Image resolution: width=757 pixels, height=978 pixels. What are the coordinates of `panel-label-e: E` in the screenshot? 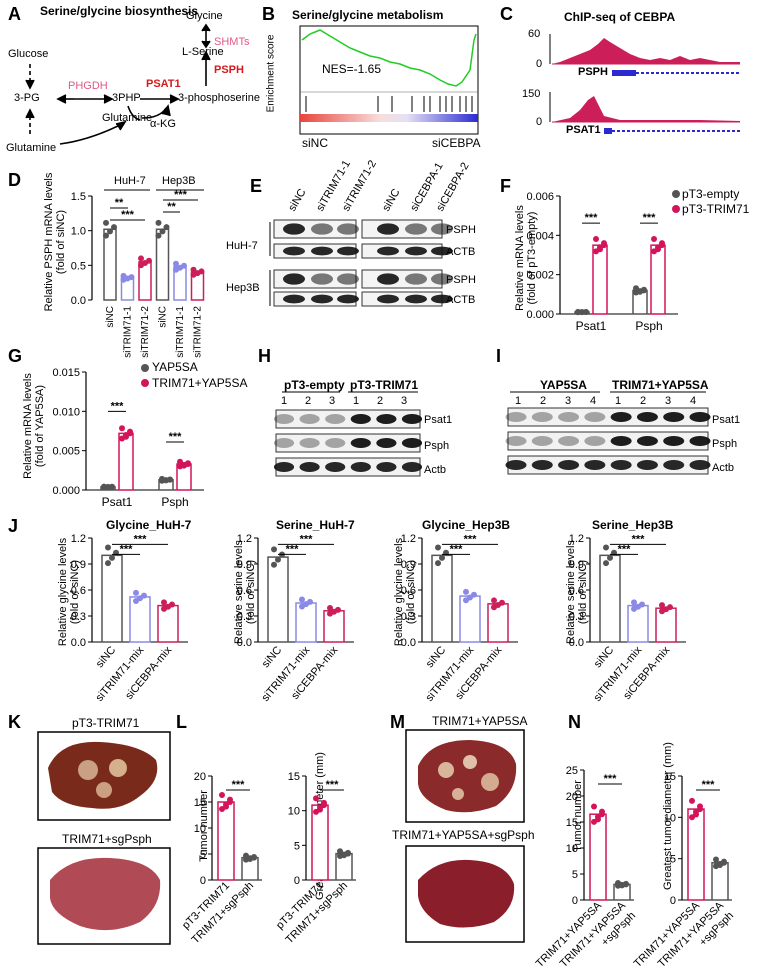 It's located at (256, 186).